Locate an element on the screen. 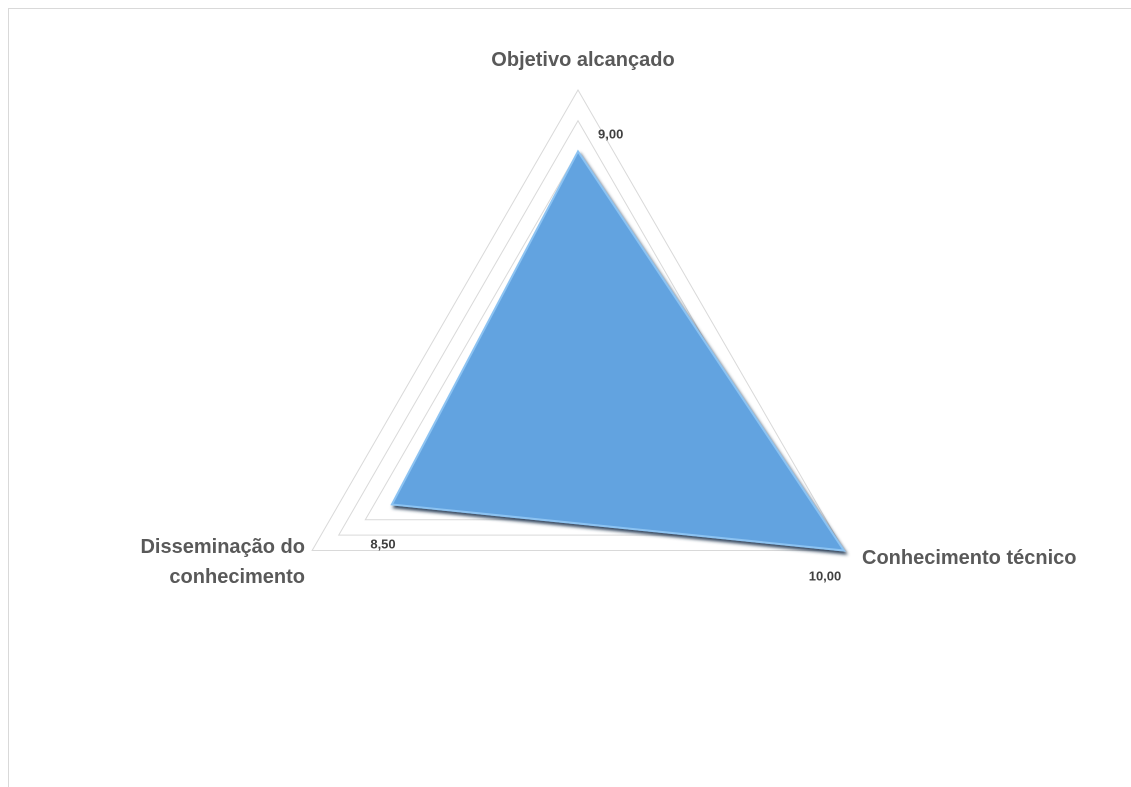  data-label: 9,00 is located at coordinates (610, 133).